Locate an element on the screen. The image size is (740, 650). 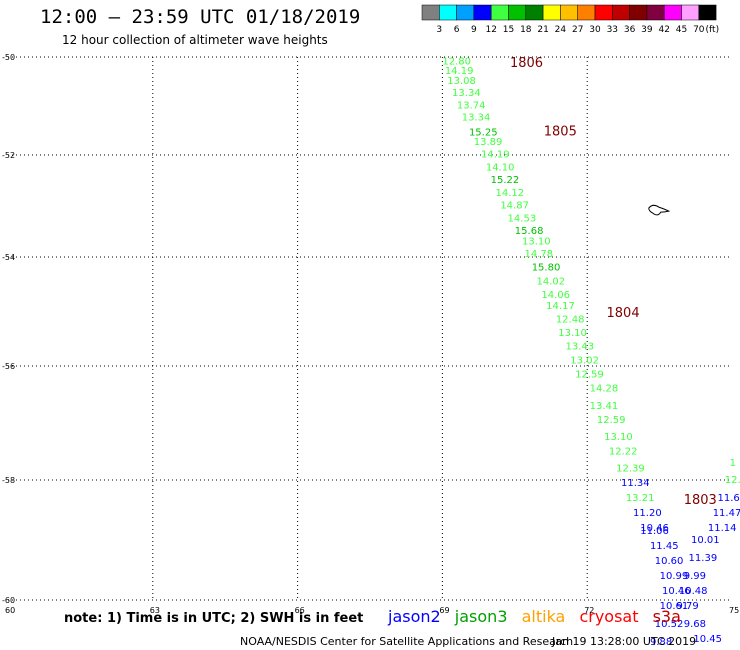
wave-height-value: 12. is located at coordinates (732, 480).